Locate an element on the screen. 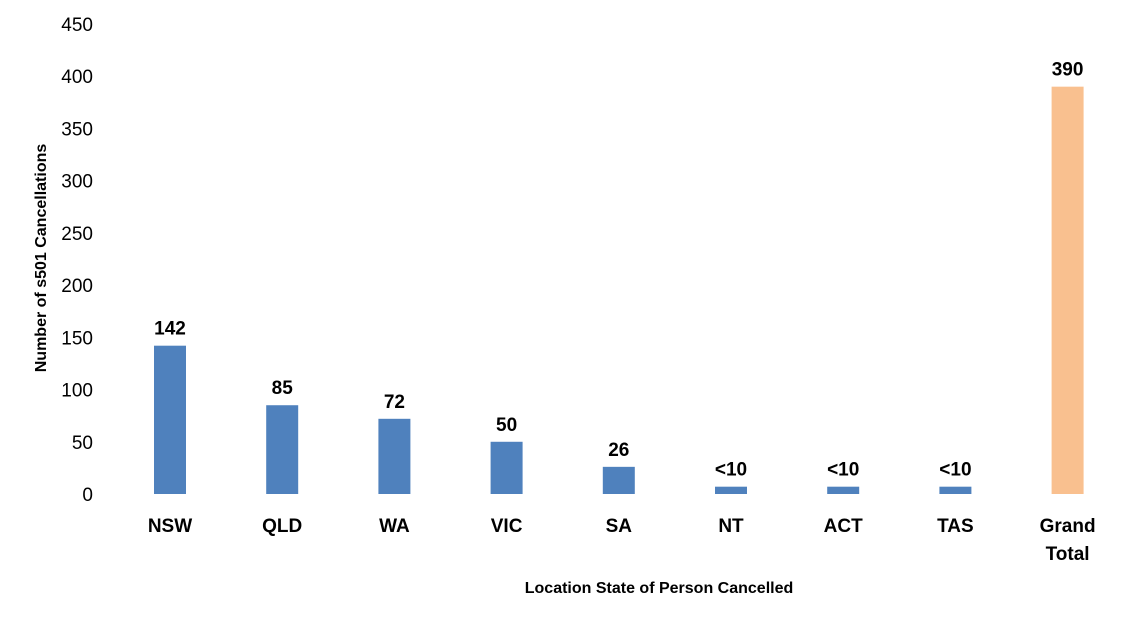  data-label: 72 is located at coordinates (394, 402).